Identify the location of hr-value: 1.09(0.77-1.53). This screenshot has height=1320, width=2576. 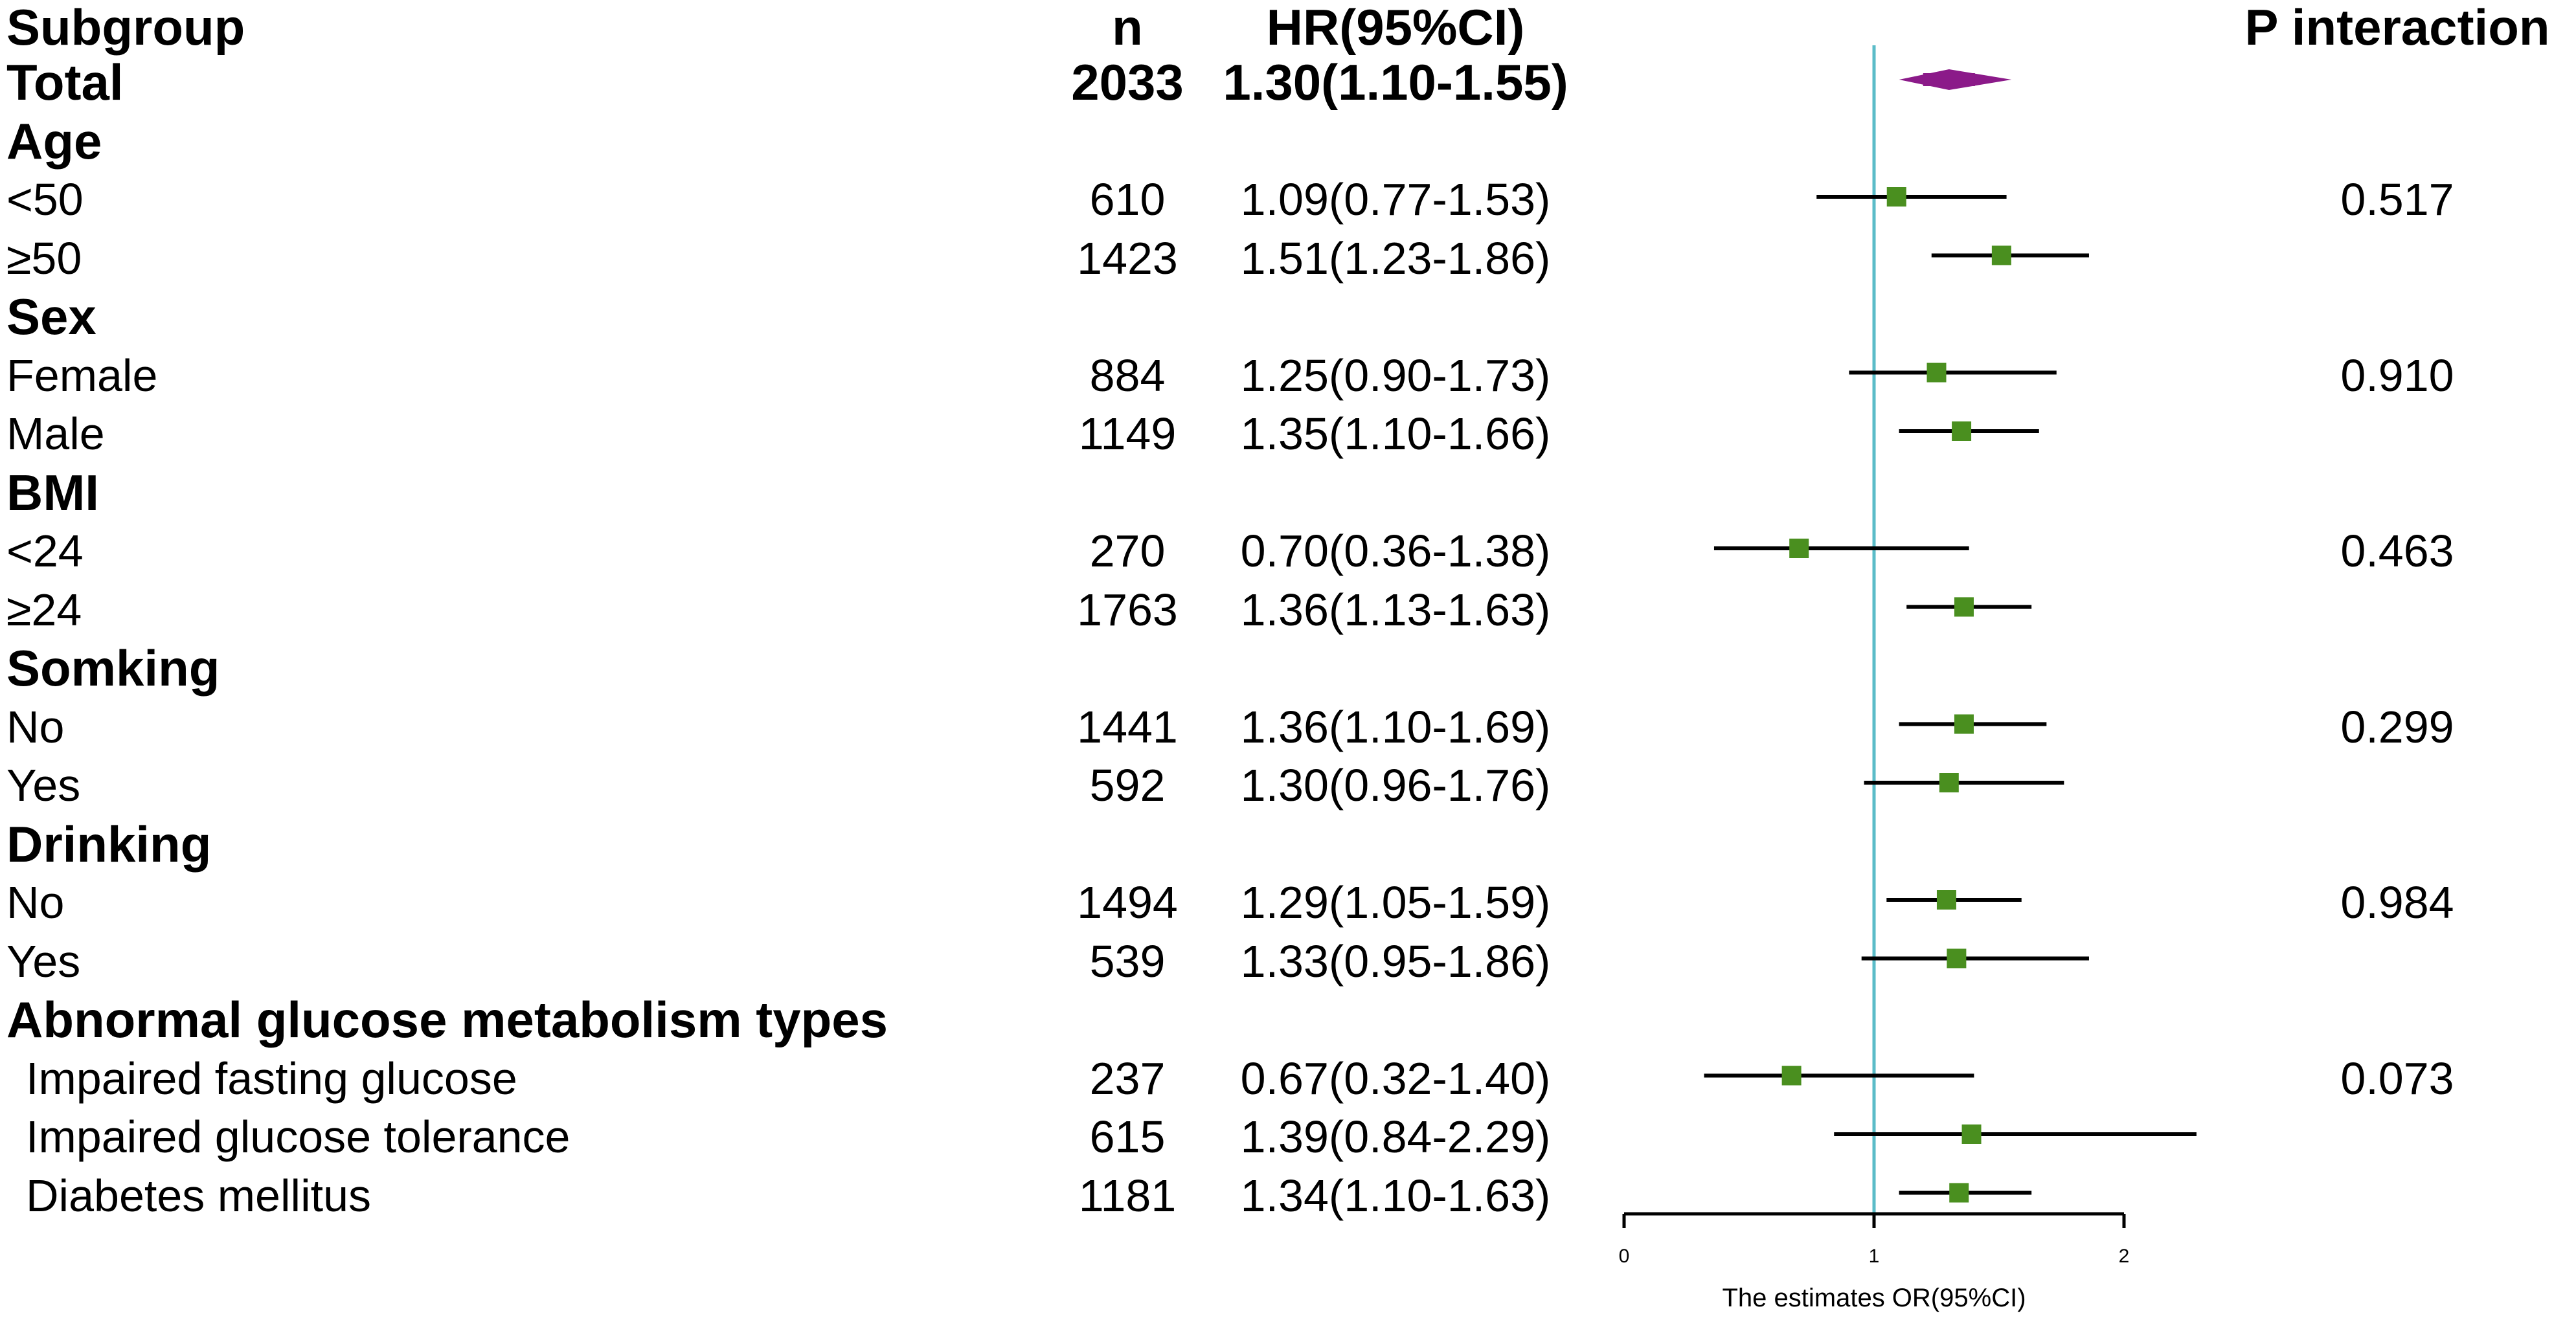
(1395, 200).